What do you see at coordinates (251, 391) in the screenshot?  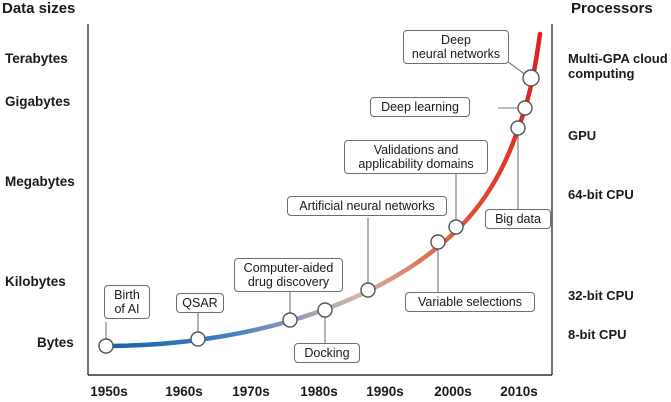 I see `decade-1970s: 1970s` at bounding box center [251, 391].